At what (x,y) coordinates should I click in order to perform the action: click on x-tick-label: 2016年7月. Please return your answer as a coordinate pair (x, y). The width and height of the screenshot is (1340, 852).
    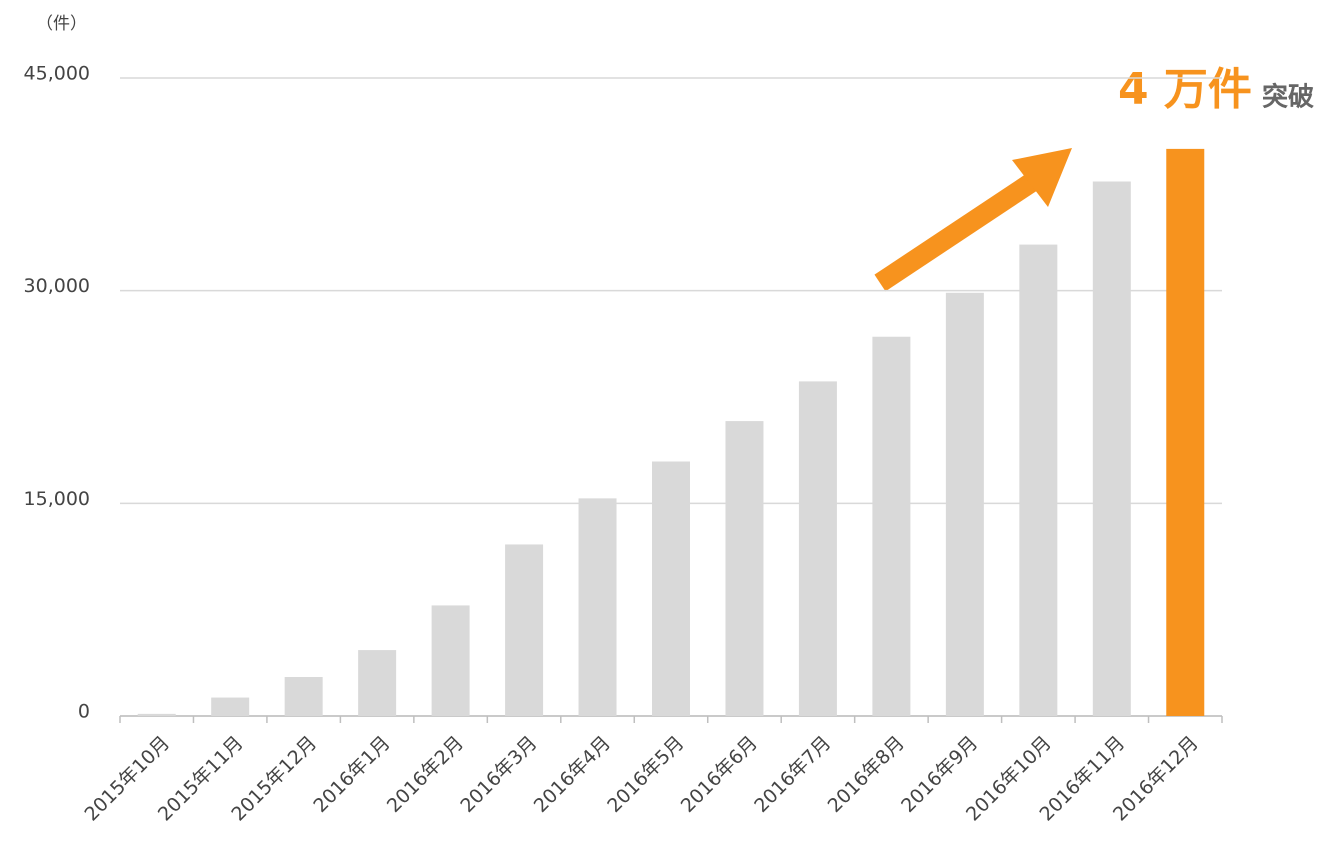
    Looking at the image, I should click on (792, 774).